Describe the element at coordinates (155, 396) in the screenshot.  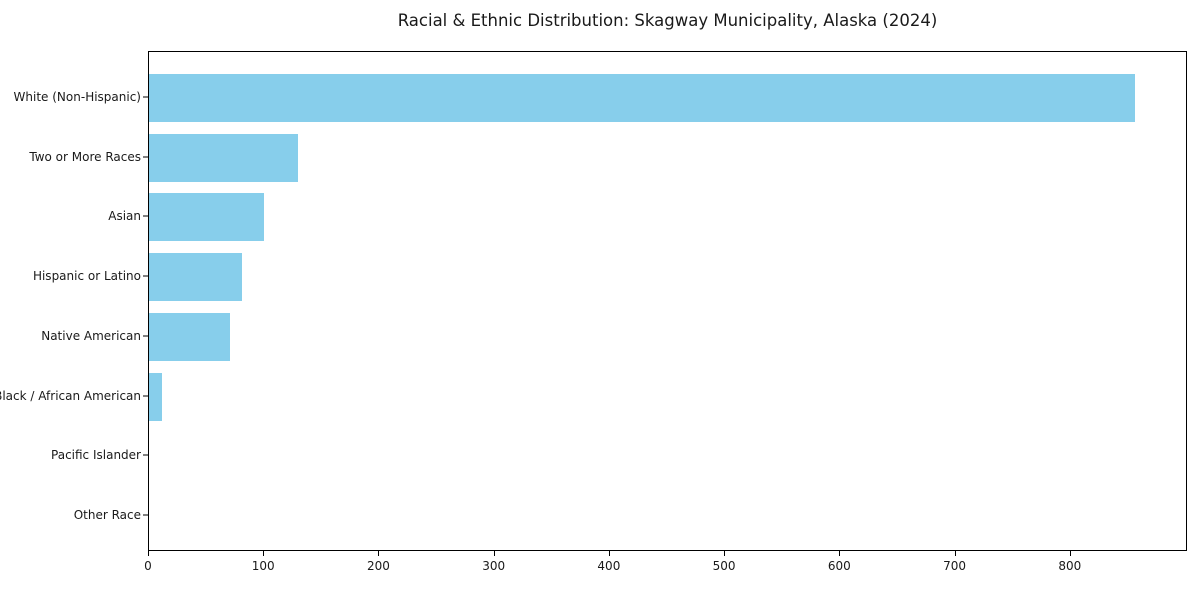
I see `bar-black-african-american` at that location.